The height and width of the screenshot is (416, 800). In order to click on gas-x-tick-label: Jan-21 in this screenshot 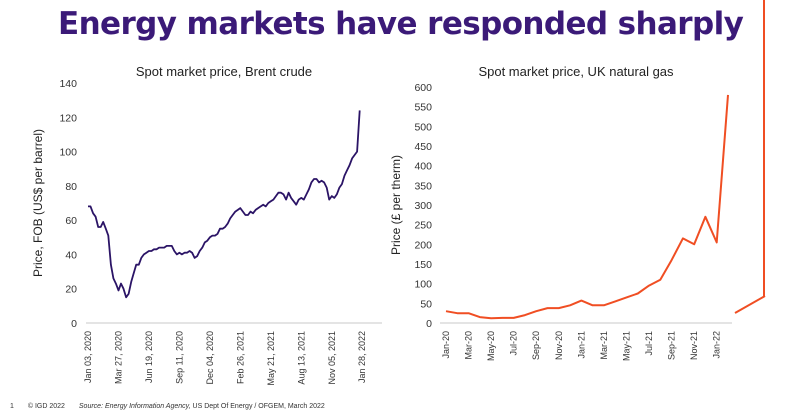, I will do `click(581, 345)`.